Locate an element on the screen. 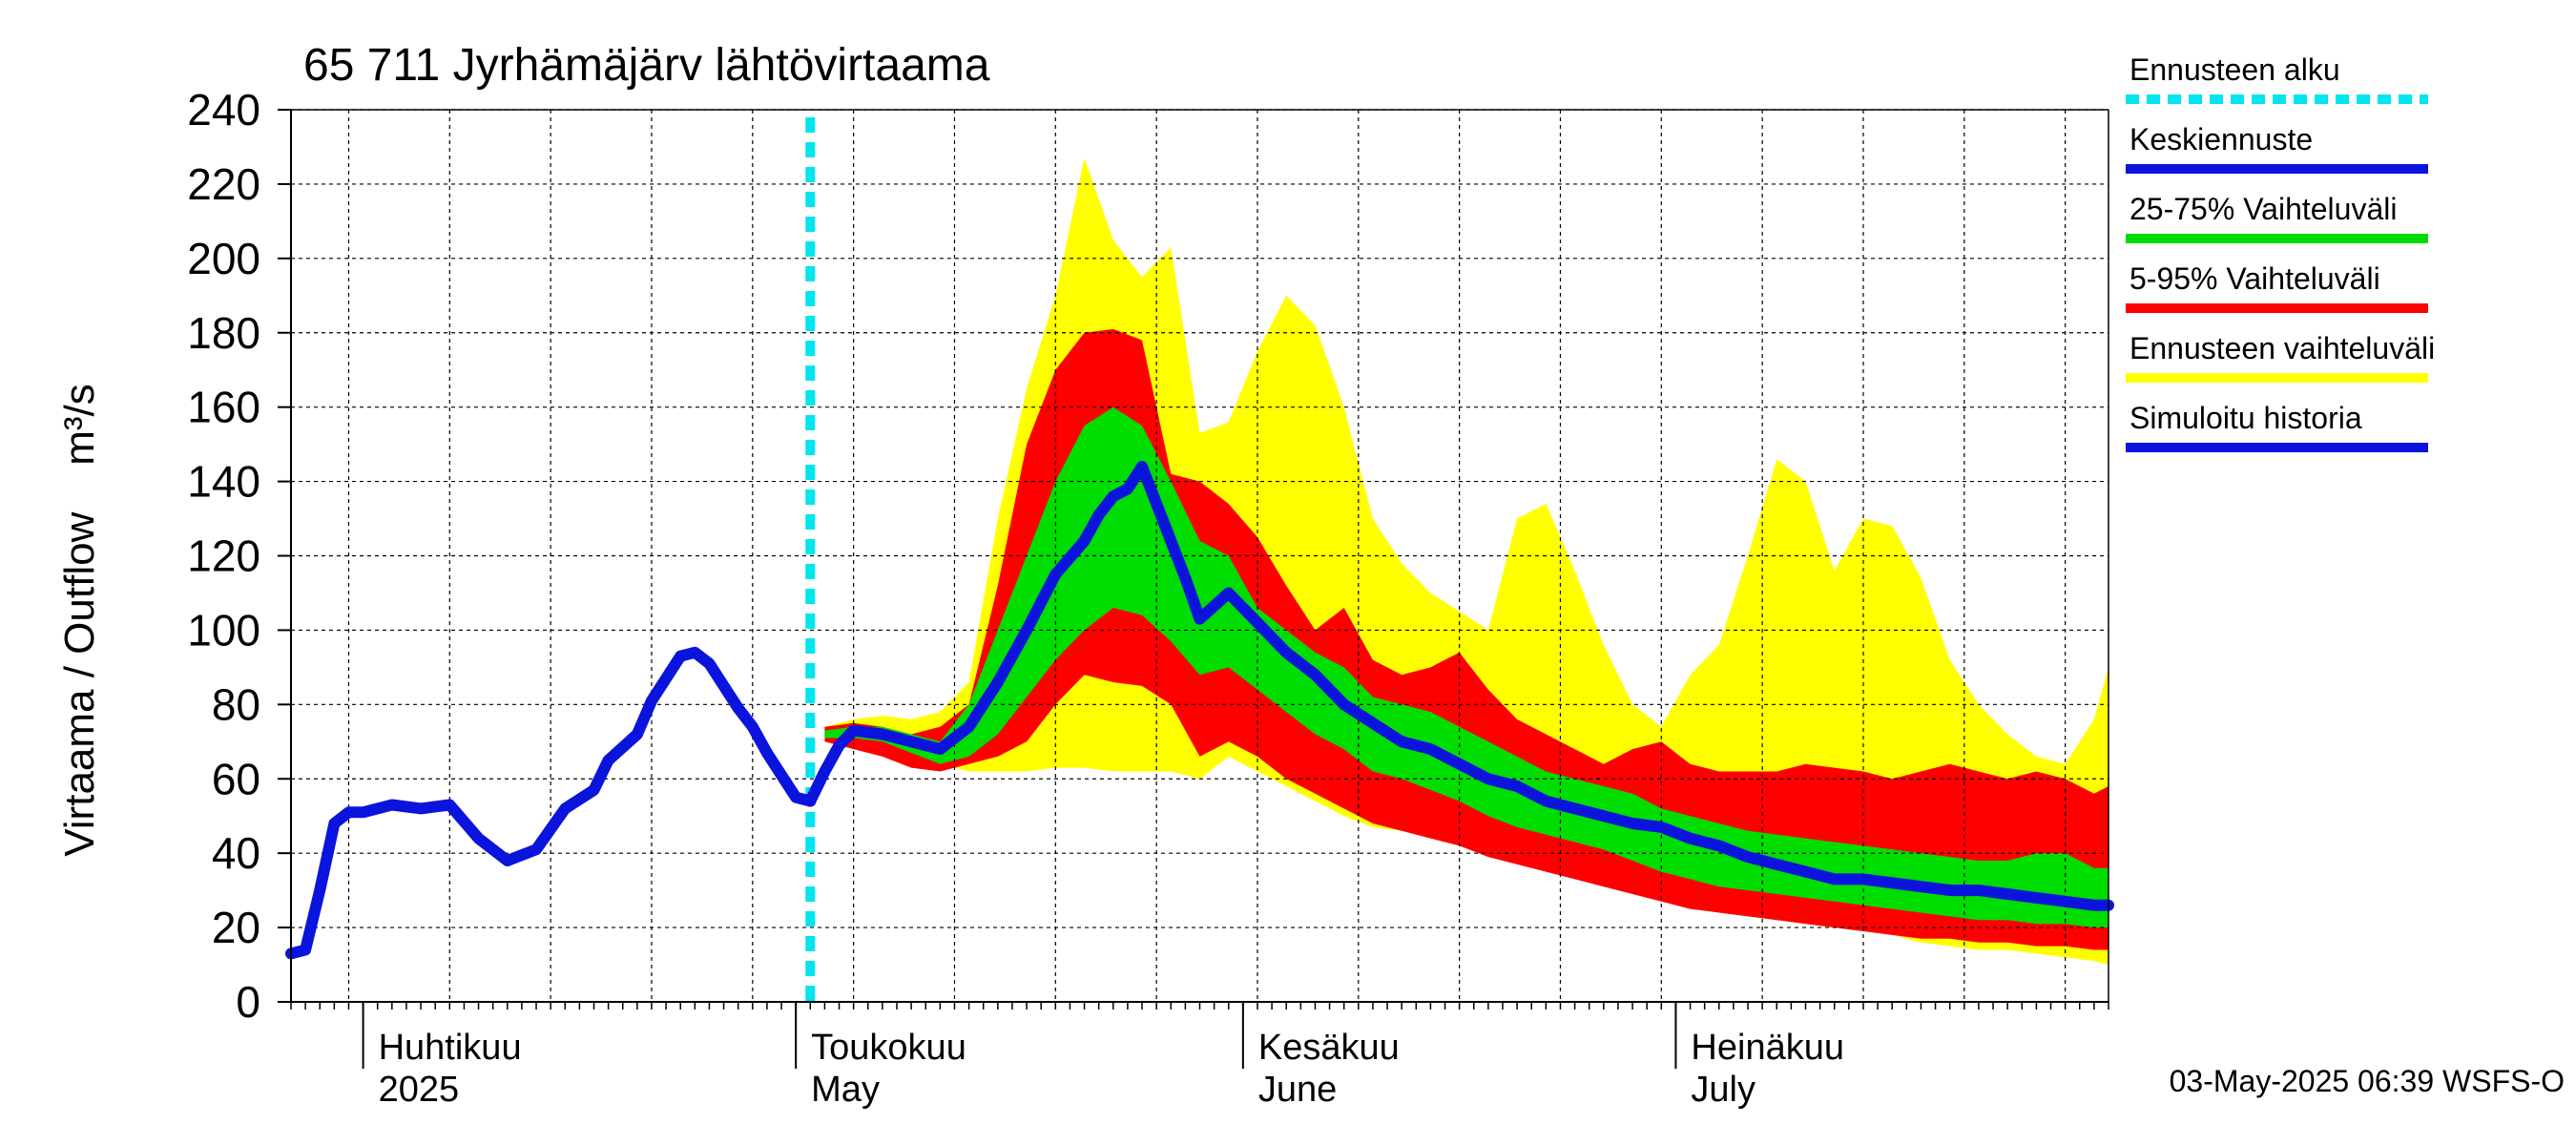 The width and height of the screenshot is (2576, 1145). legend-label: 25-75% Vaihteluväli is located at coordinates (2263, 209).